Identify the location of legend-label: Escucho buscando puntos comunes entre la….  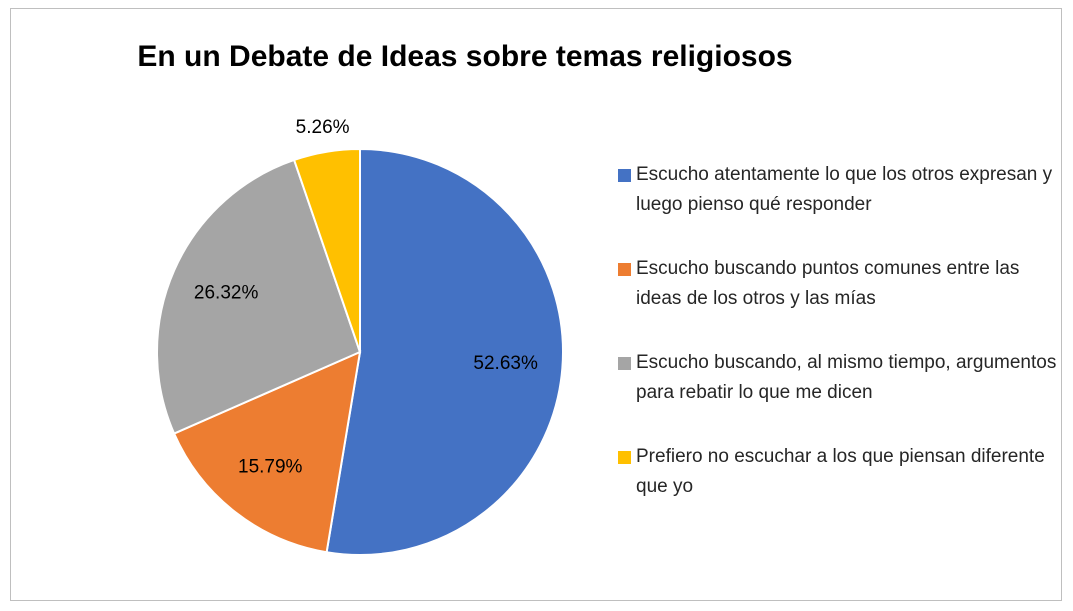
(828, 283).